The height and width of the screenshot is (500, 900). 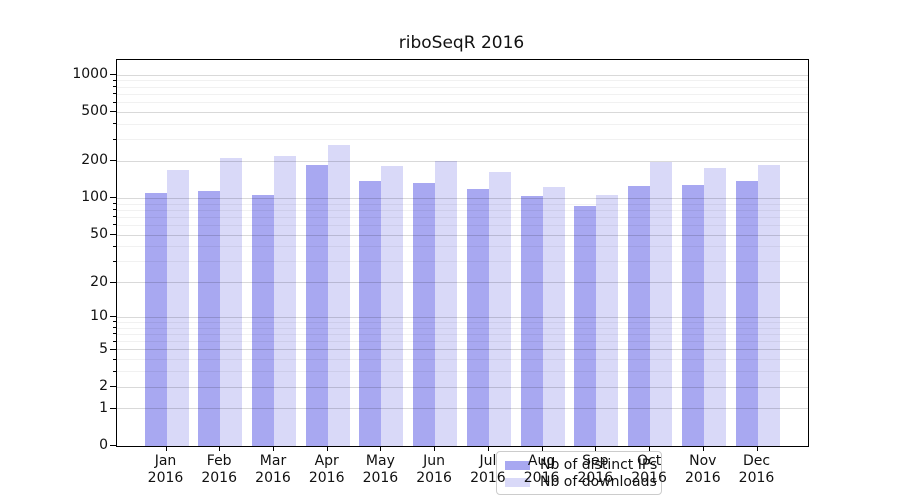 I want to click on x-tick-label-mar: Mar 2016, so click(x=273, y=469).